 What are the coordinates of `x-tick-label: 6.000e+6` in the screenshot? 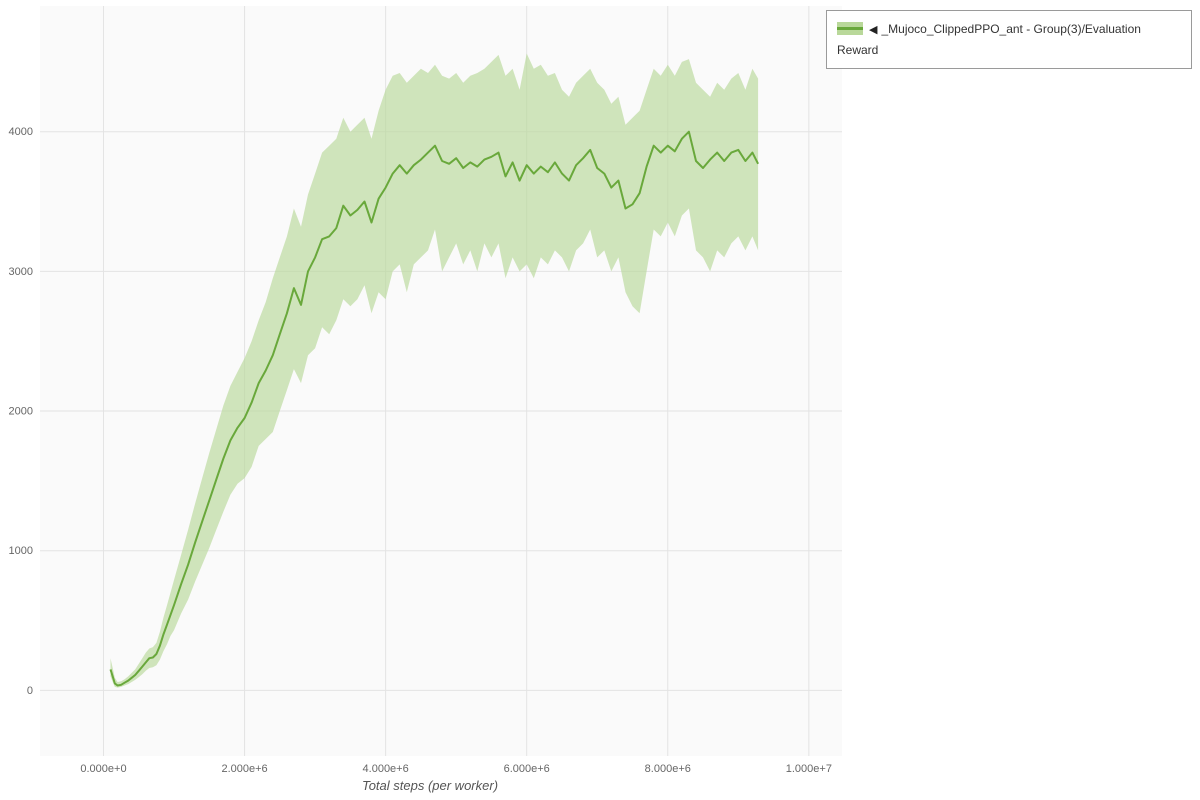 It's located at (527, 769).